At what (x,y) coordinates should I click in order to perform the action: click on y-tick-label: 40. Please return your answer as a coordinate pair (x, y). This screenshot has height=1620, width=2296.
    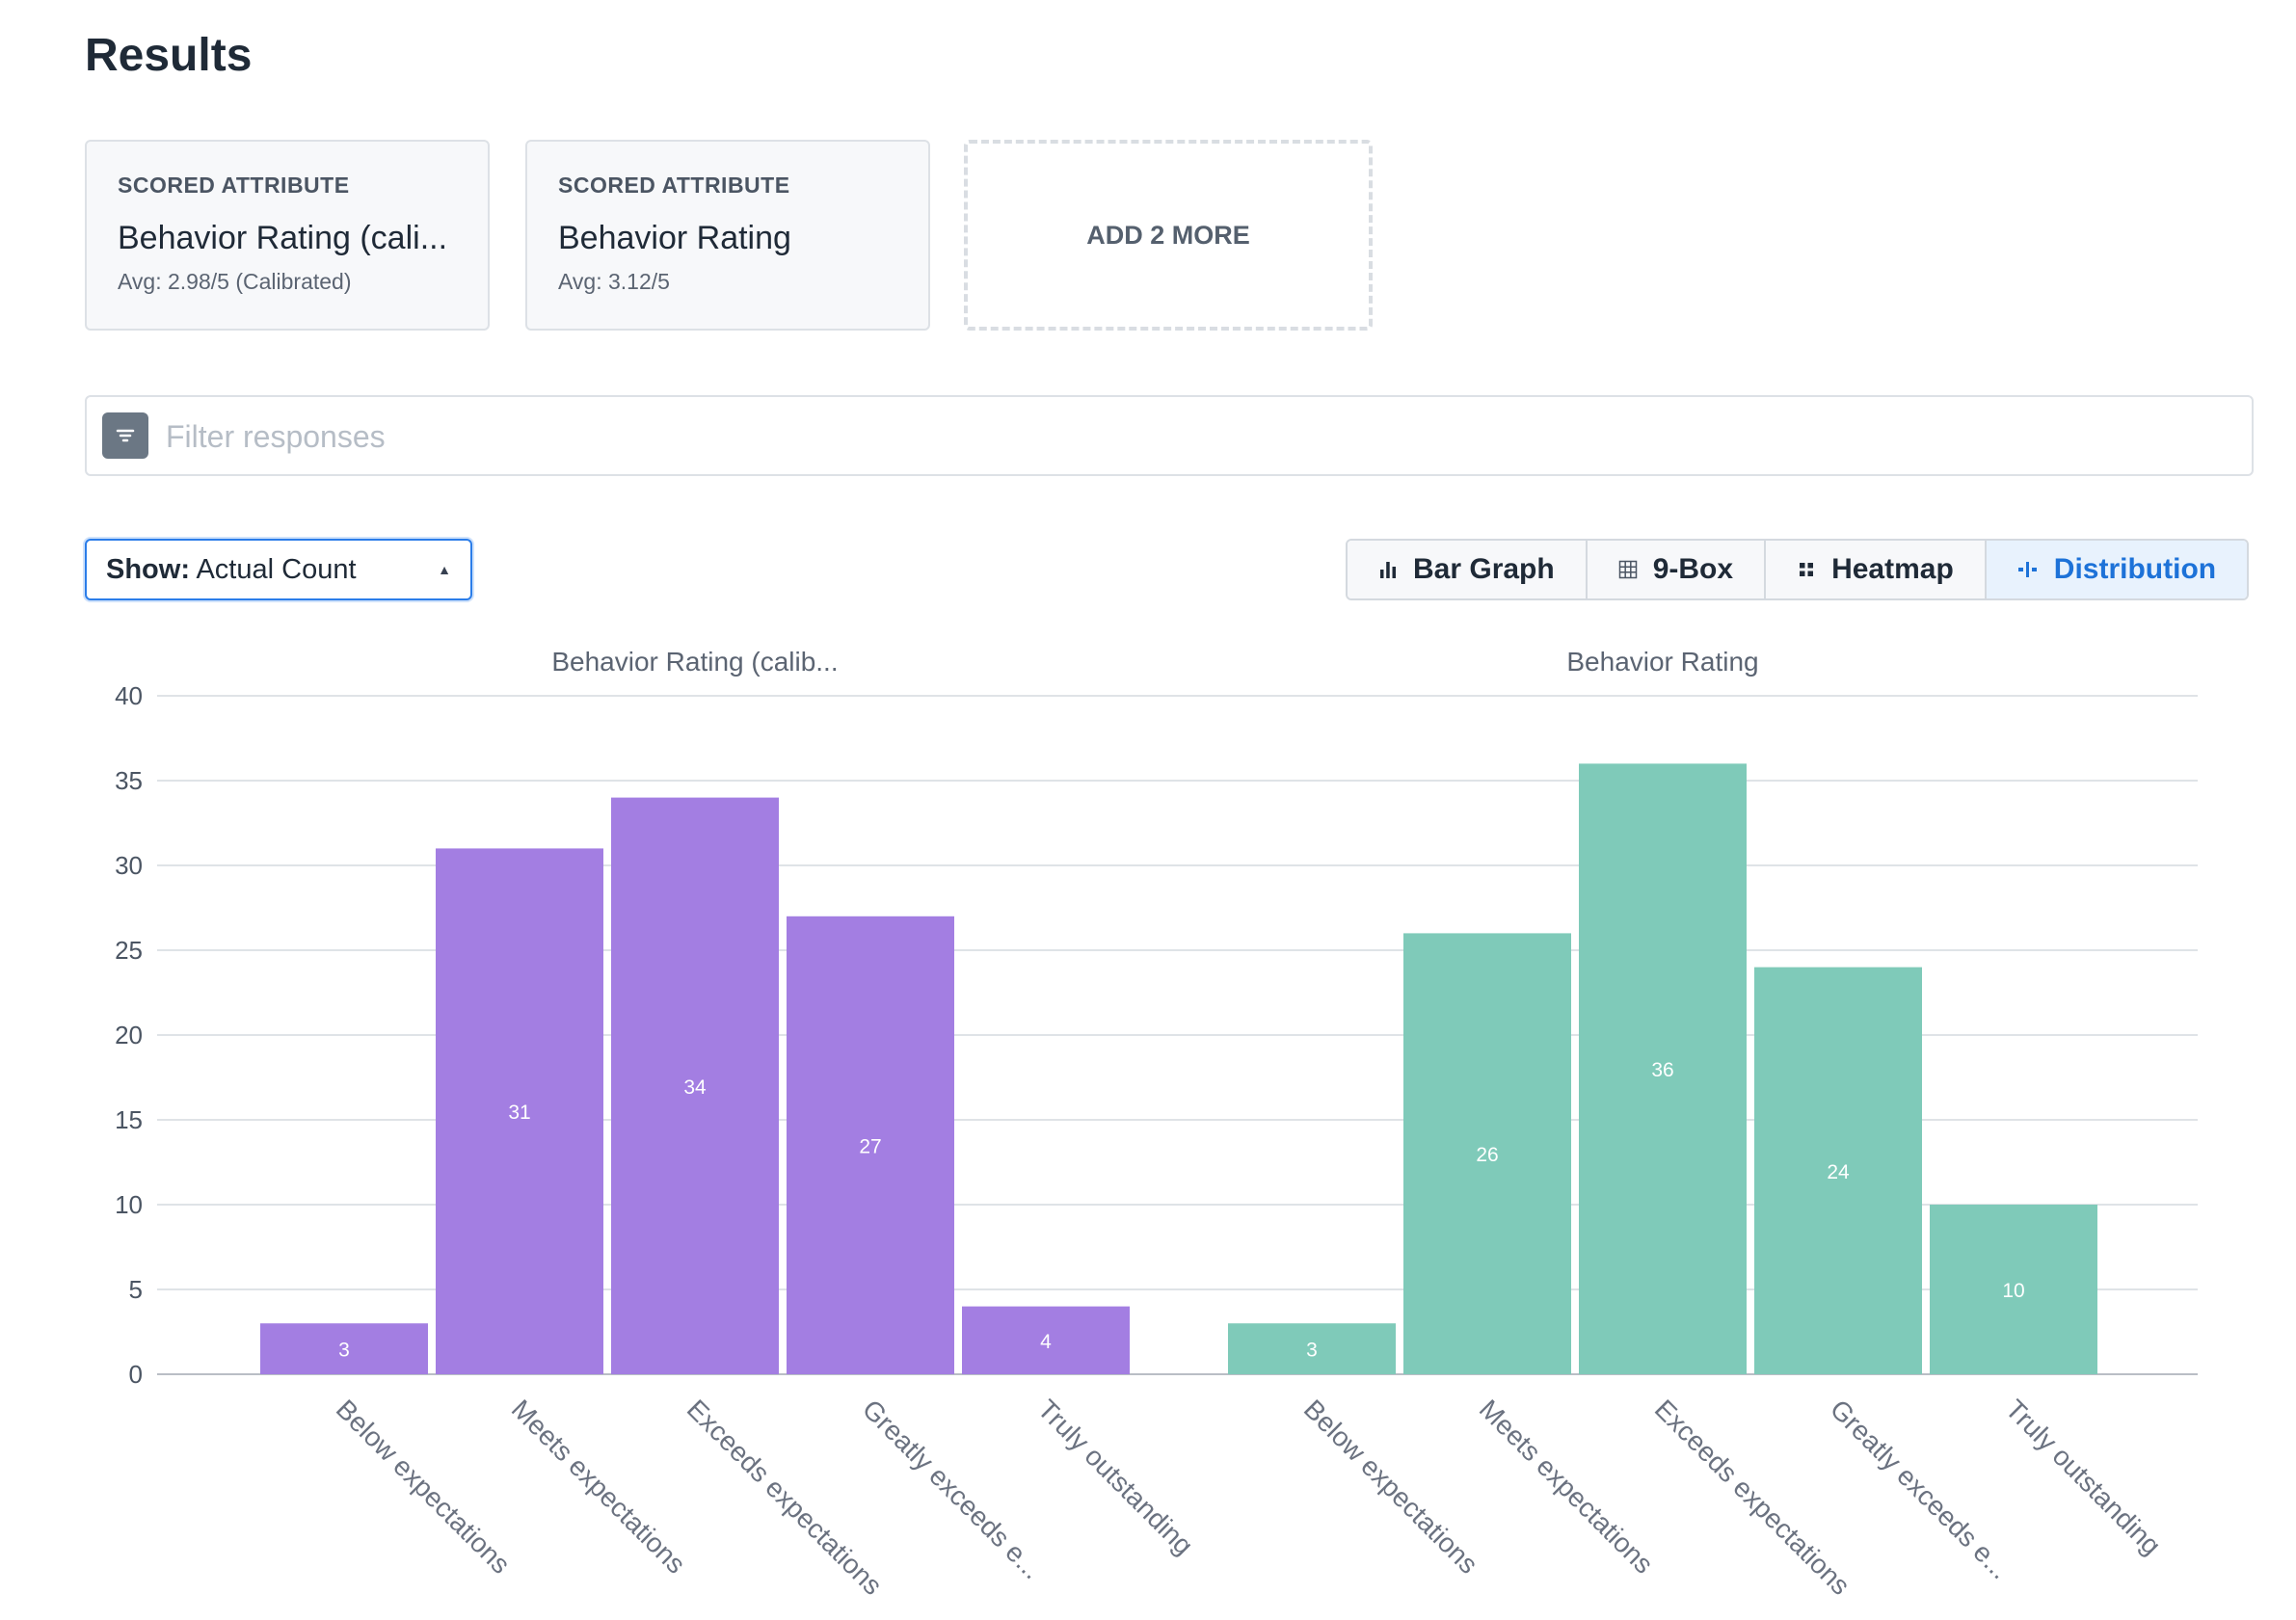
    Looking at the image, I should click on (129, 695).